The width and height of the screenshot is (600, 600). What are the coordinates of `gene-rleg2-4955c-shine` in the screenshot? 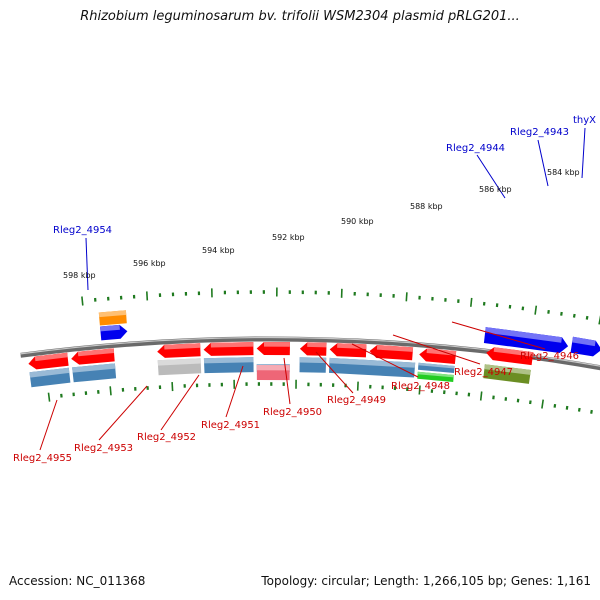 It's located at (49, 372).